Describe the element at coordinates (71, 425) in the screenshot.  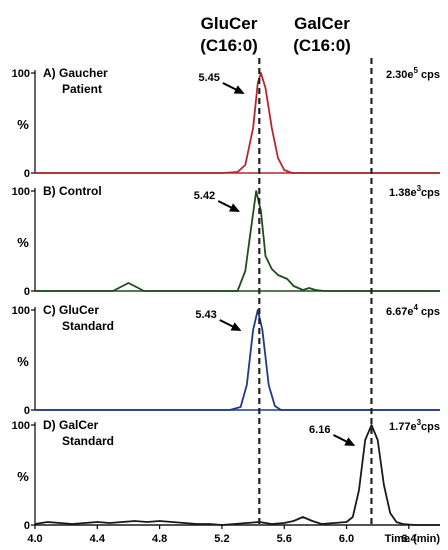
I see `panel-label-line1: D) GalCer` at that location.